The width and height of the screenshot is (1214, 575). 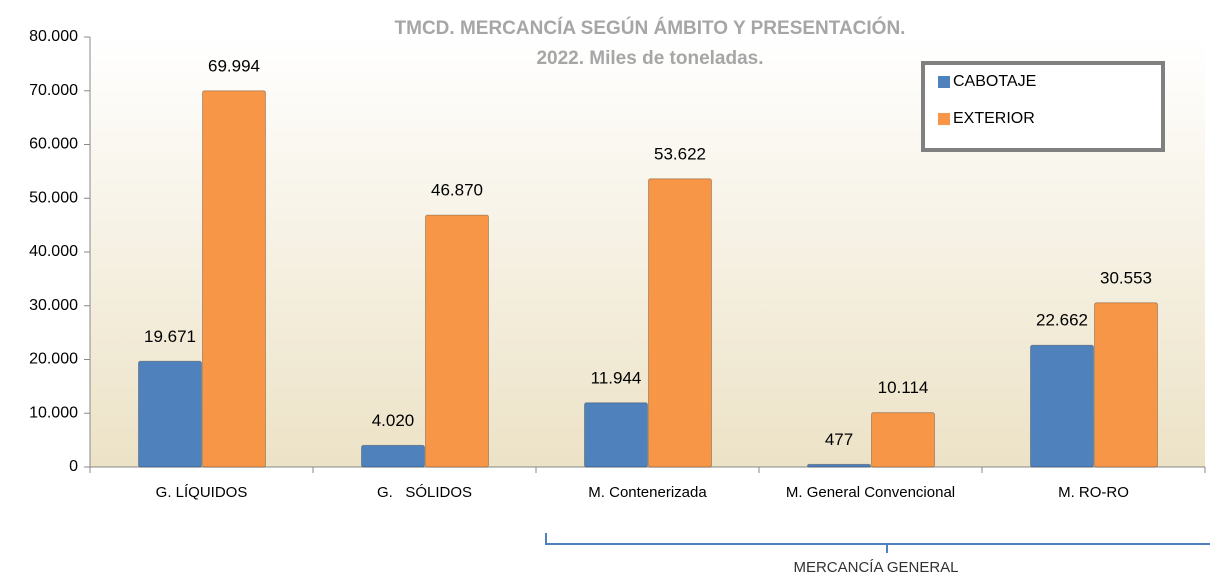 I want to click on y-tick-label: 80.000, so click(x=53, y=36).